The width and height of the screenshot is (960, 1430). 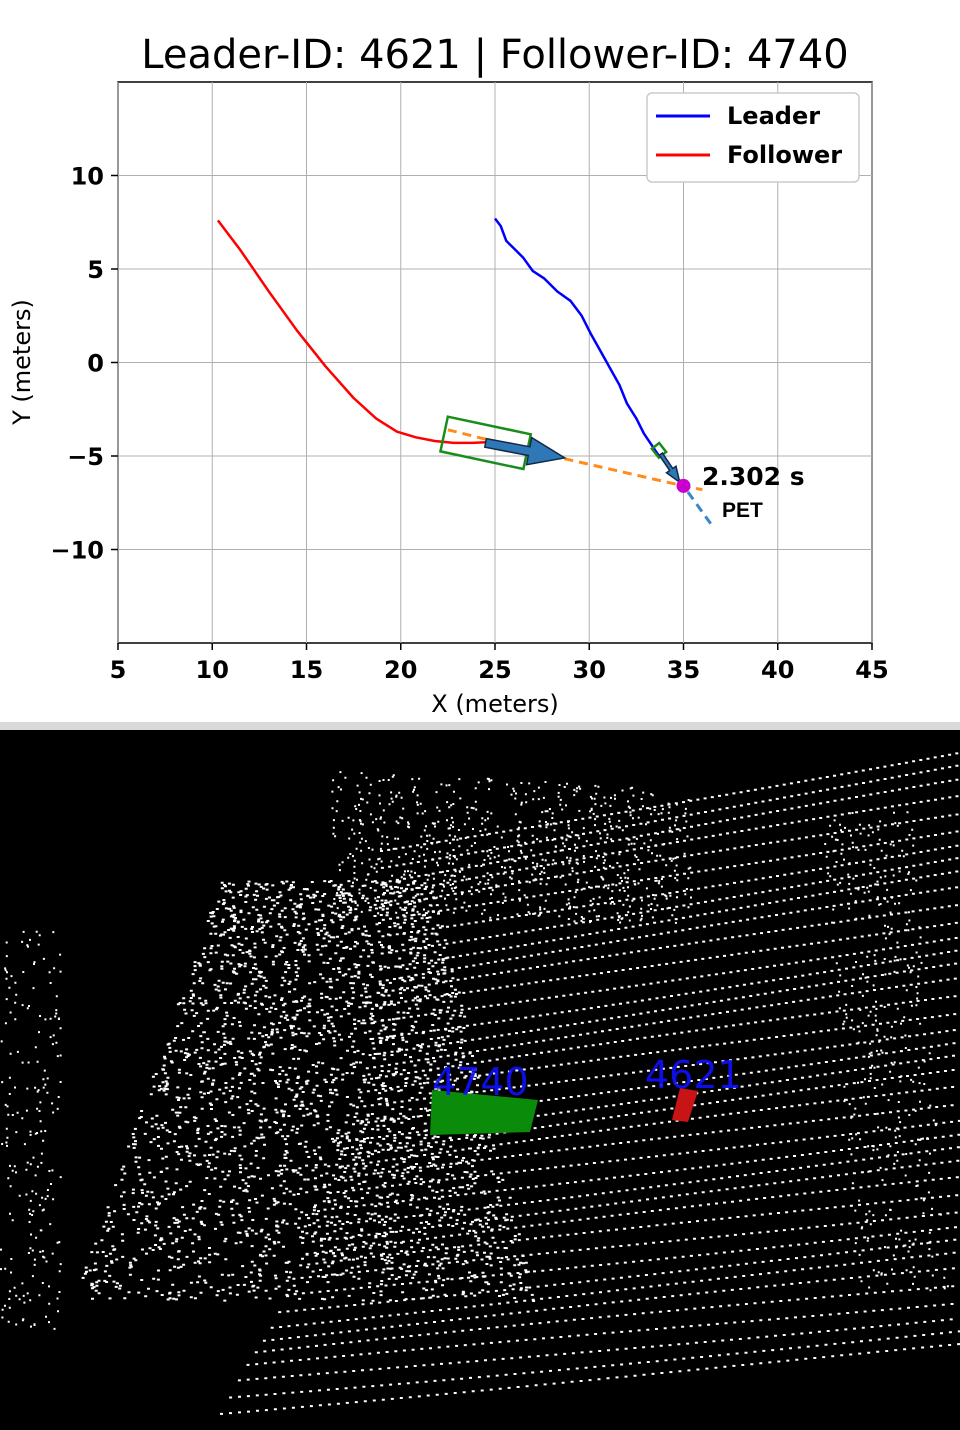 I want to click on leader-id-label: 4621, so click(x=693, y=1075).